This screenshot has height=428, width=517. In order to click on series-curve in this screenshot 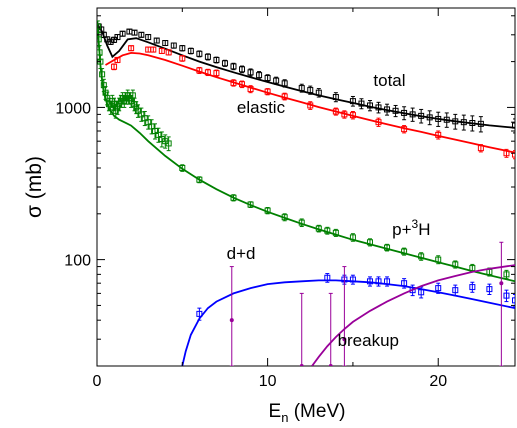, I will do `click(413, 315)`.